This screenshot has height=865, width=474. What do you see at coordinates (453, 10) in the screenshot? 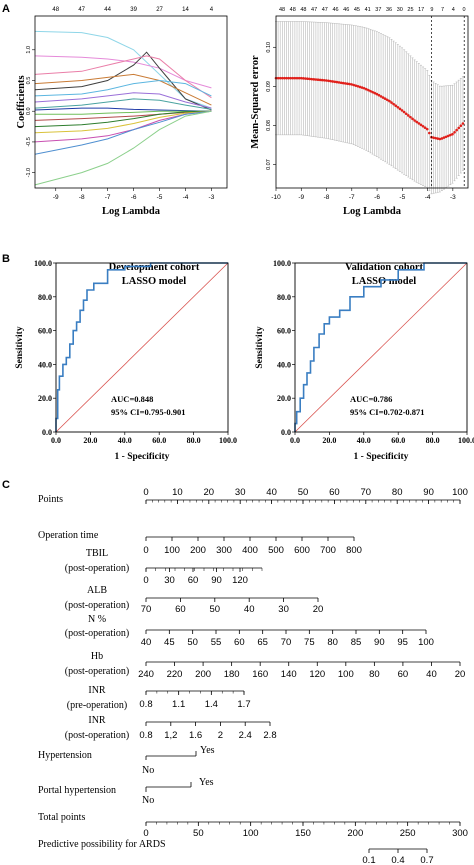
I see `top-tick-label: 4` at bounding box center [453, 10].